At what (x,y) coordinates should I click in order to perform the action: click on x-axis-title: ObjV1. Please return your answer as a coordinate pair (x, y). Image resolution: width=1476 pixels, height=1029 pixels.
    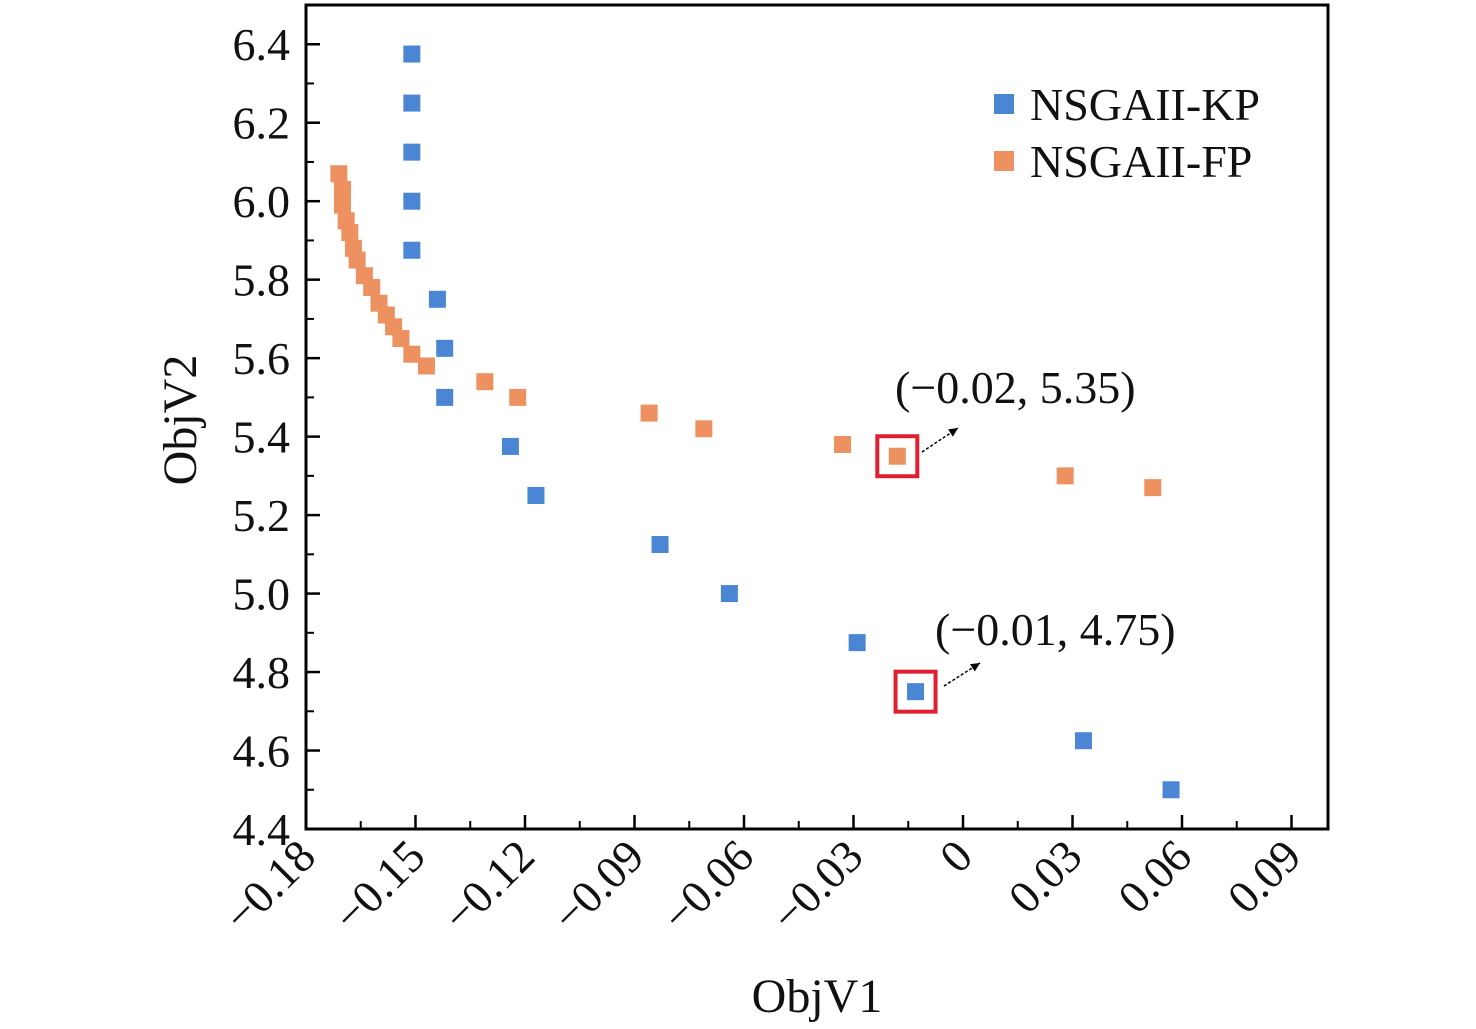
    Looking at the image, I should click on (817, 996).